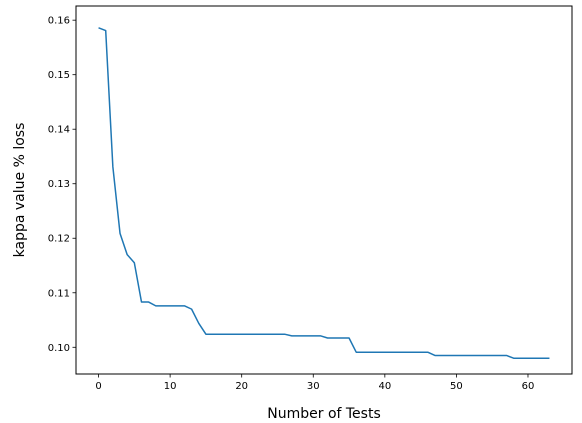 The image size is (582, 423). Describe the element at coordinates (59, 239) in the screenshot. I see `y-tick-label: 0.12` at that location.